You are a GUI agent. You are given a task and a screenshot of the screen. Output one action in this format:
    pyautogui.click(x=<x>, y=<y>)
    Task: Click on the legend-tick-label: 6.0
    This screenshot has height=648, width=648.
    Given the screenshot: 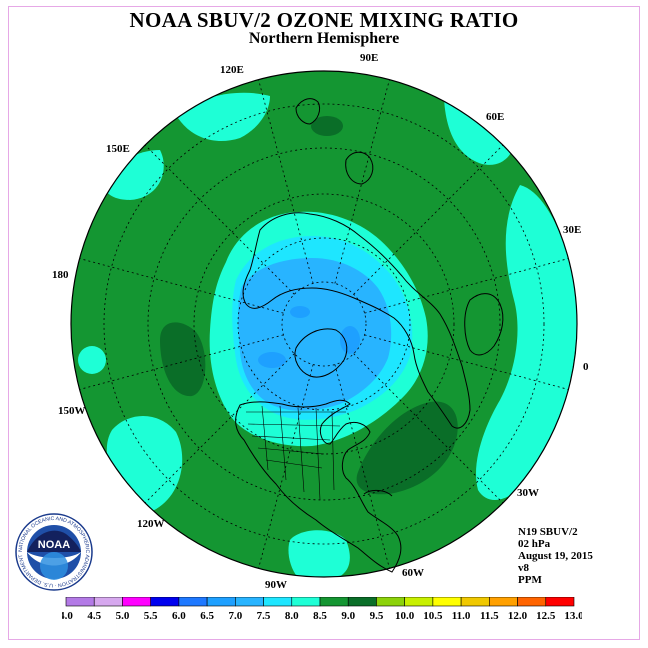 What is the action you would take?
    pyautogui.click(x=179, y=616)
    